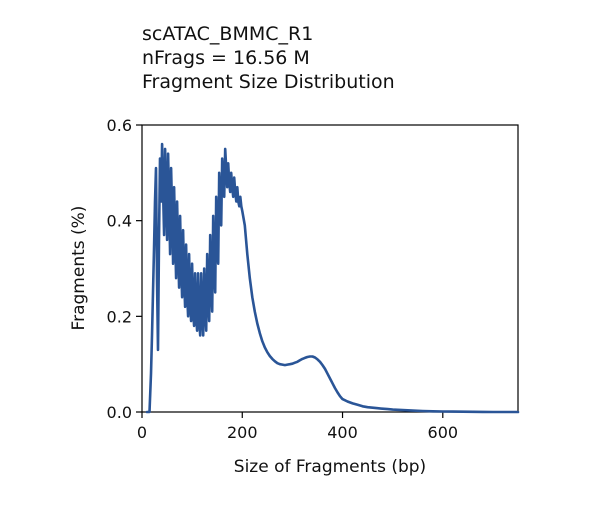 The width and height of the screenshot is (616, 512). I want to click on x-tick-label: 0, so click(142, 432).